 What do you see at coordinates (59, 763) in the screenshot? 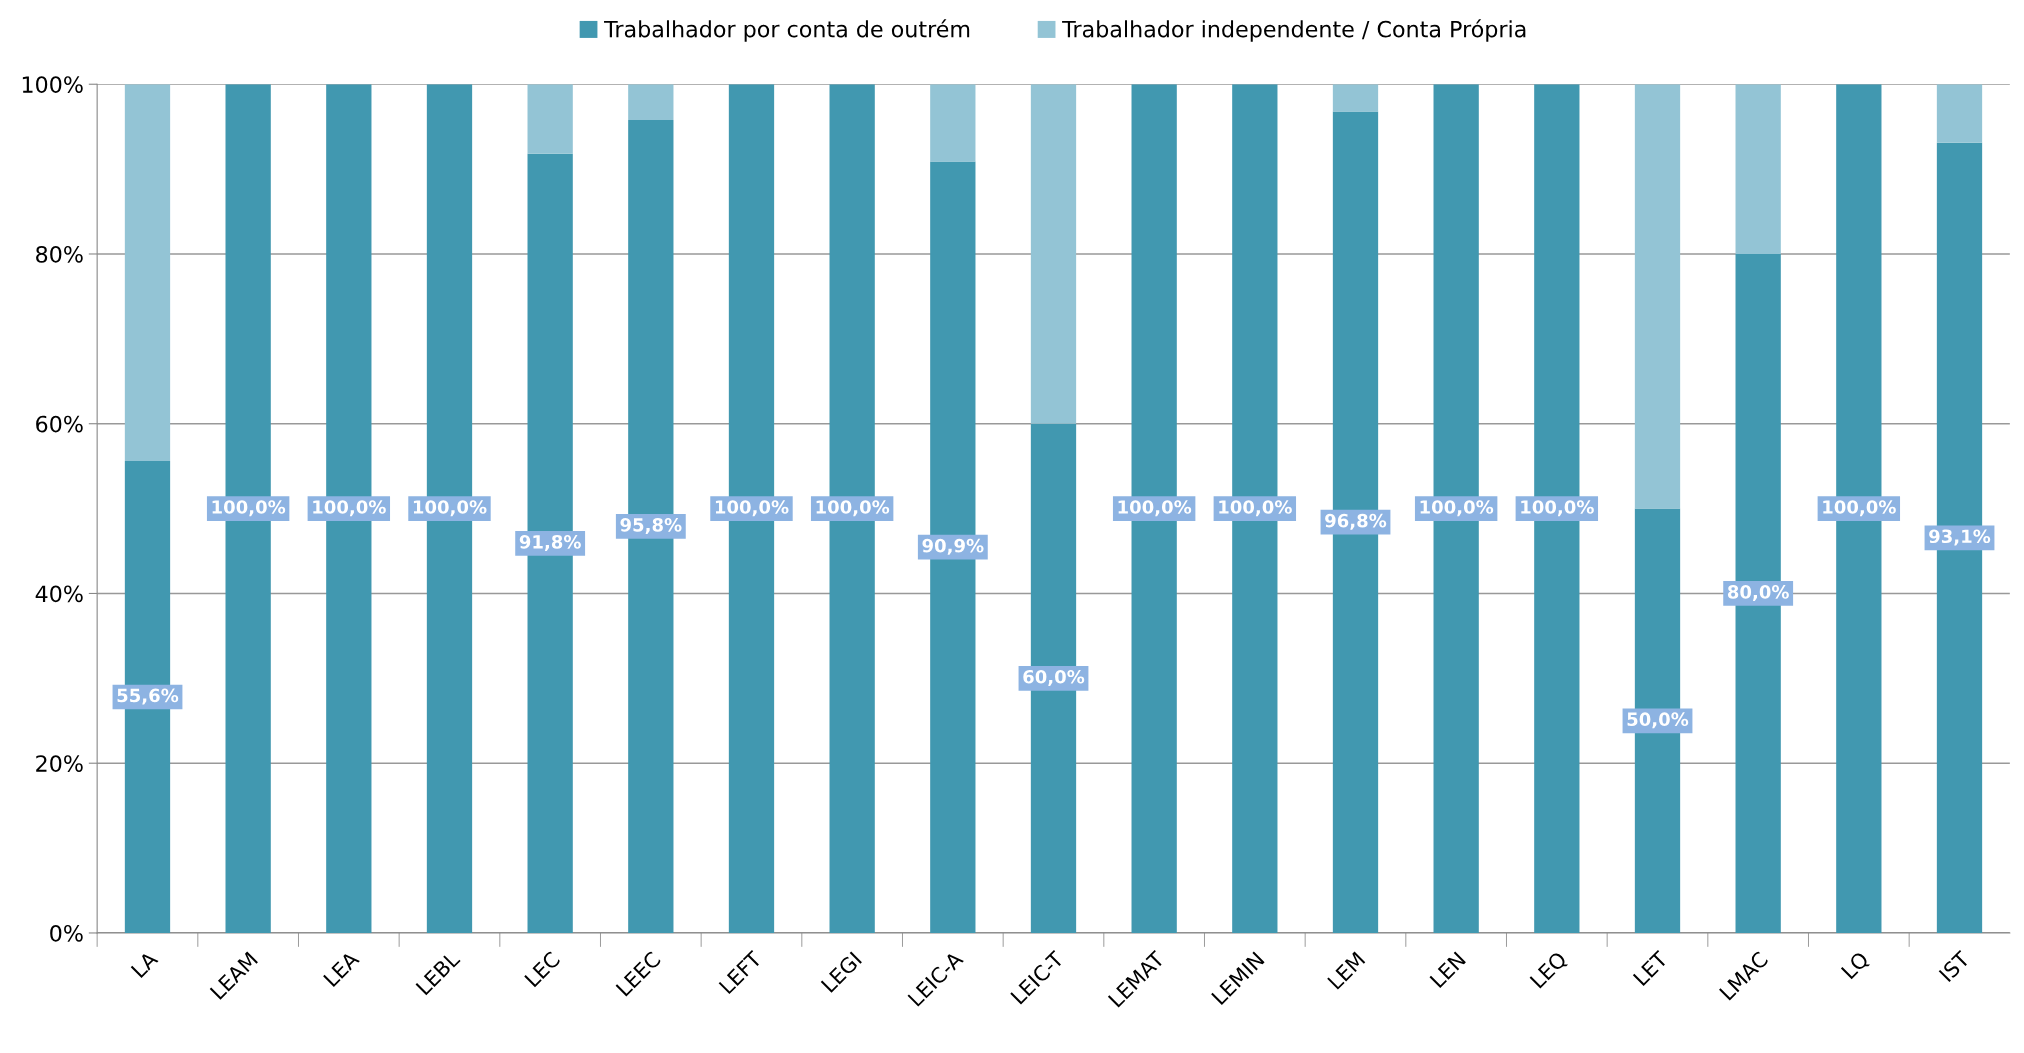
I see `y-tick-label: 20%` at bounding box center [59, 763].